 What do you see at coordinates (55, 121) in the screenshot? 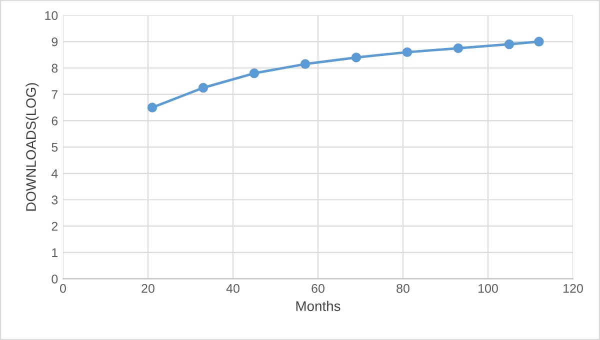
I see `y-tick-label: 6` at bounding box center [55, 121].